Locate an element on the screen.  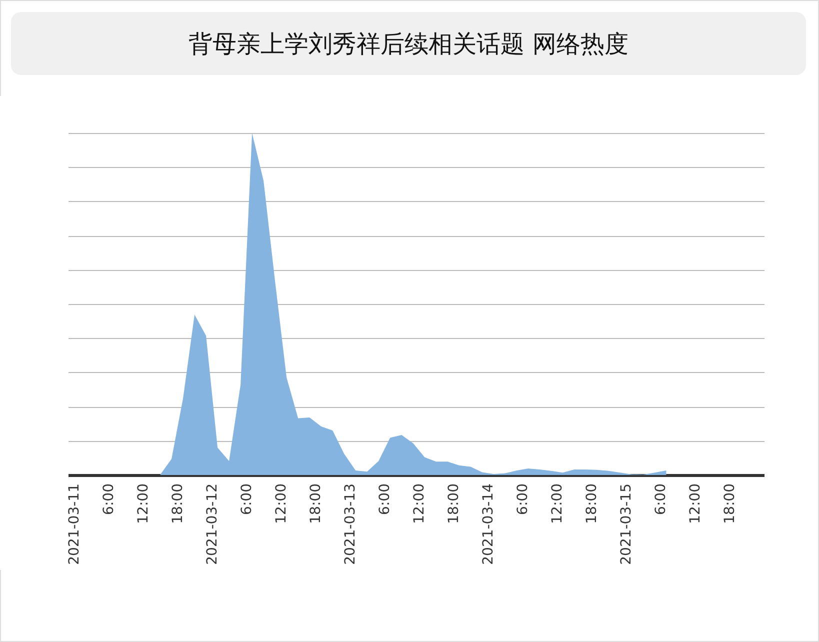
x-tick-label: 2021-03-15 is located at coordinates (626, 524).